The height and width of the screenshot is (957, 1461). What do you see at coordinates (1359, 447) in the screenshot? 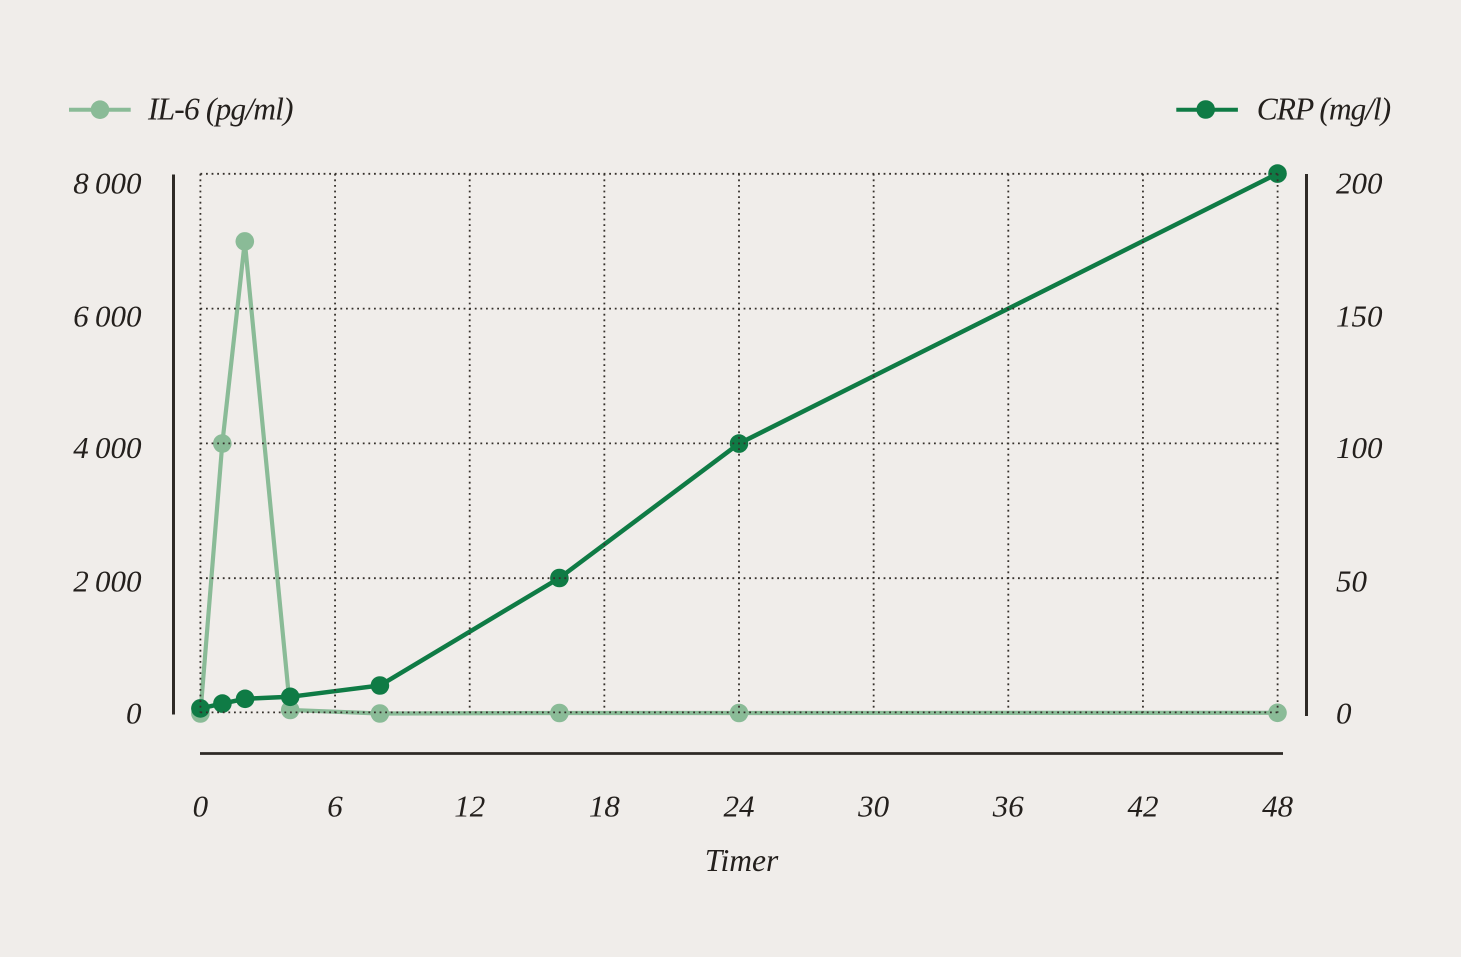
I see `svg-text: 100` at bounding box center [1359, 447].